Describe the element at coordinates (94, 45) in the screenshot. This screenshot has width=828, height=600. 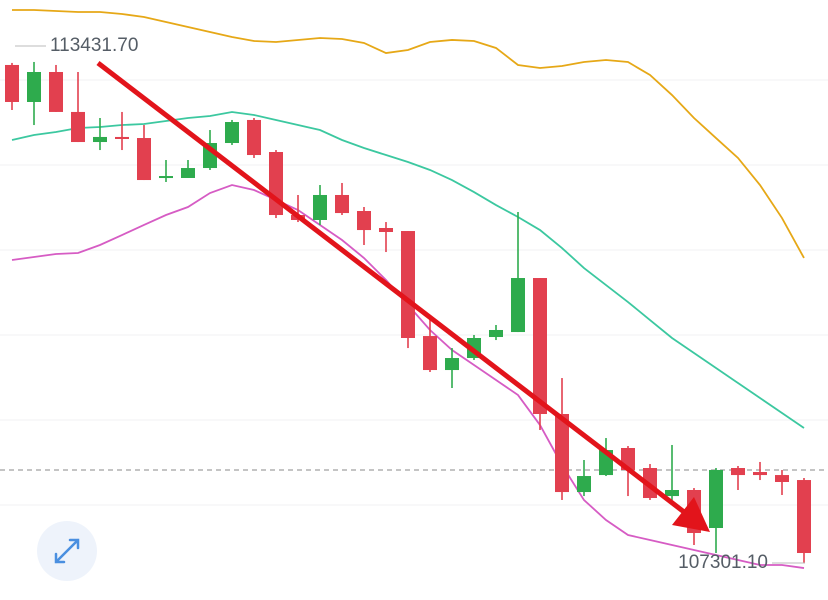
I see `annotation-label: 113431.70` at that location.